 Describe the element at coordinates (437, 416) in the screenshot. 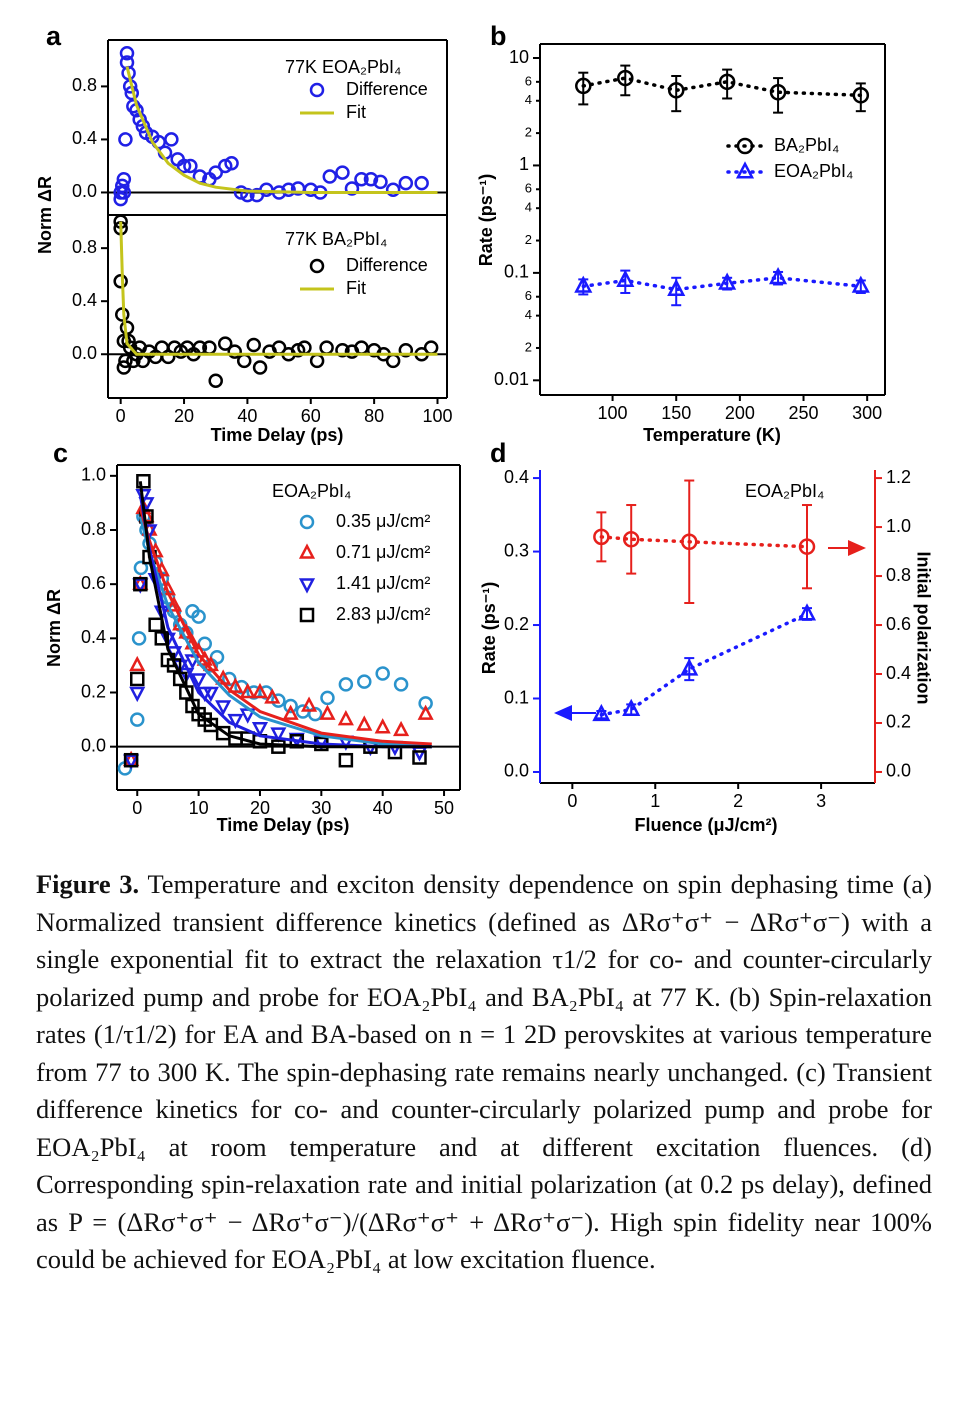

I see `x-tick-label: 100` at that location.